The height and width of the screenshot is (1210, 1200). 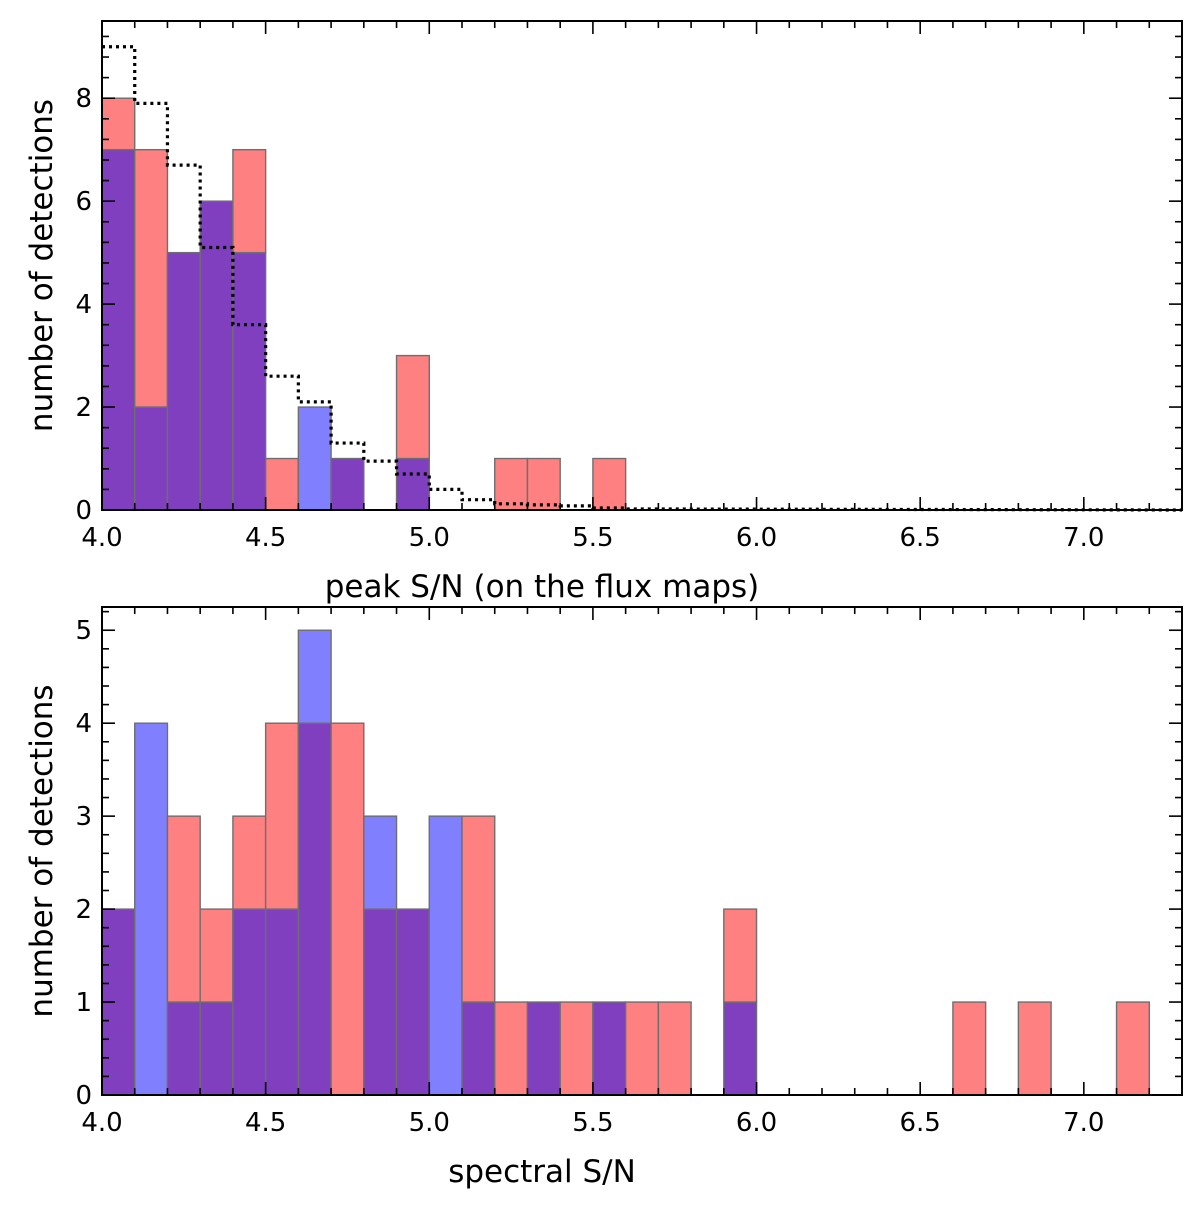 What do you see at coordinates (42, 265) in the screenshot?
I see `top-y-axis-label: number of detections` at bounding box center [42, 265].